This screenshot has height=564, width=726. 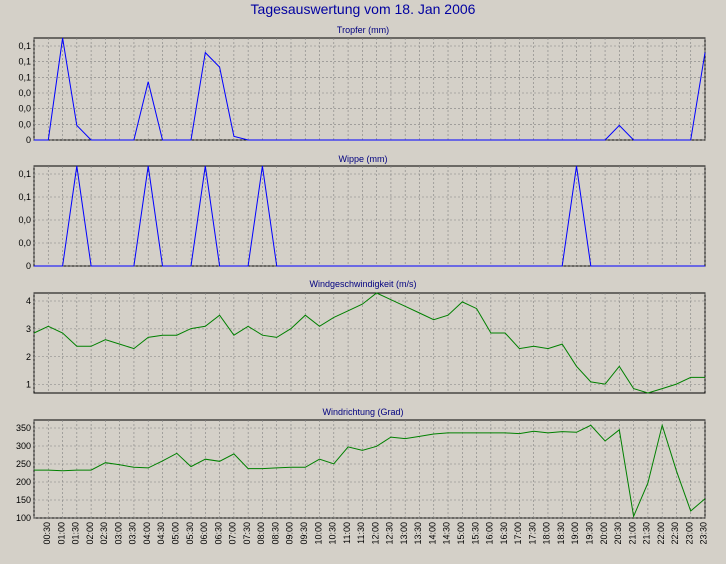 I want to click on x-tick-label: 23:00, so click(x=689, y=533).